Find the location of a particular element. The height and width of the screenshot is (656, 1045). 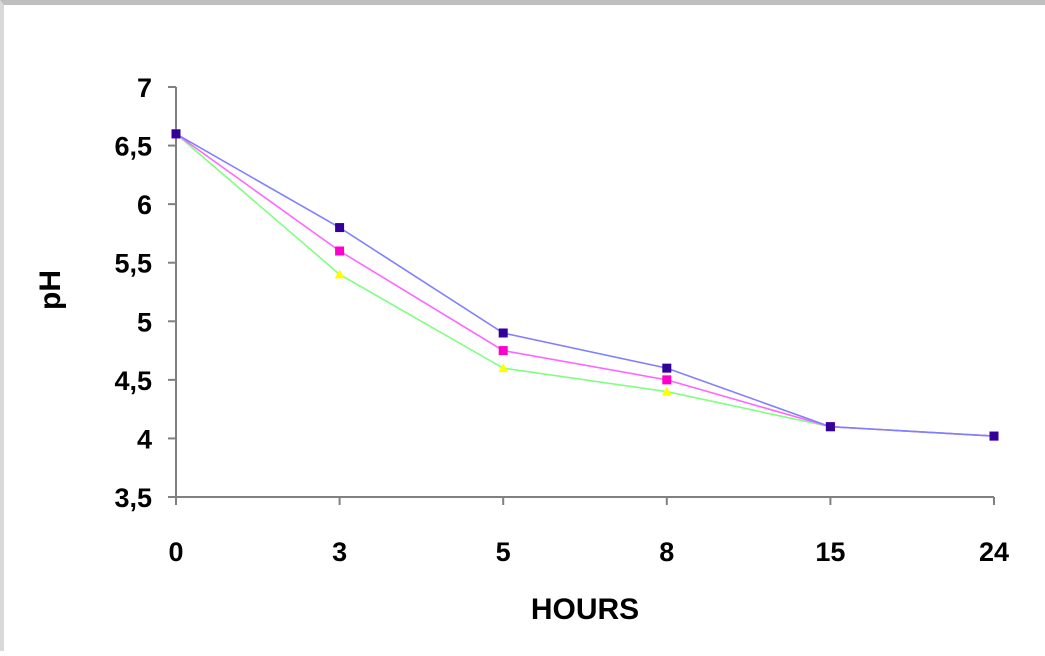

x-tick-label: 5 is located at coordinates (503, 552).